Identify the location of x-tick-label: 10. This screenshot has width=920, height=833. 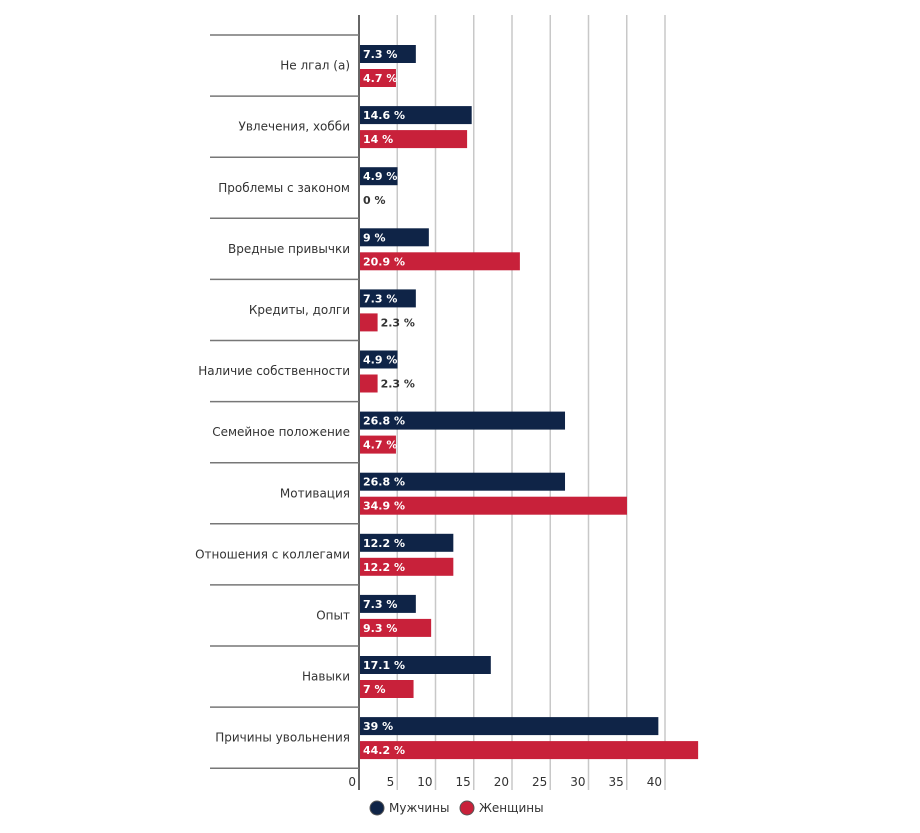
(424, 782).